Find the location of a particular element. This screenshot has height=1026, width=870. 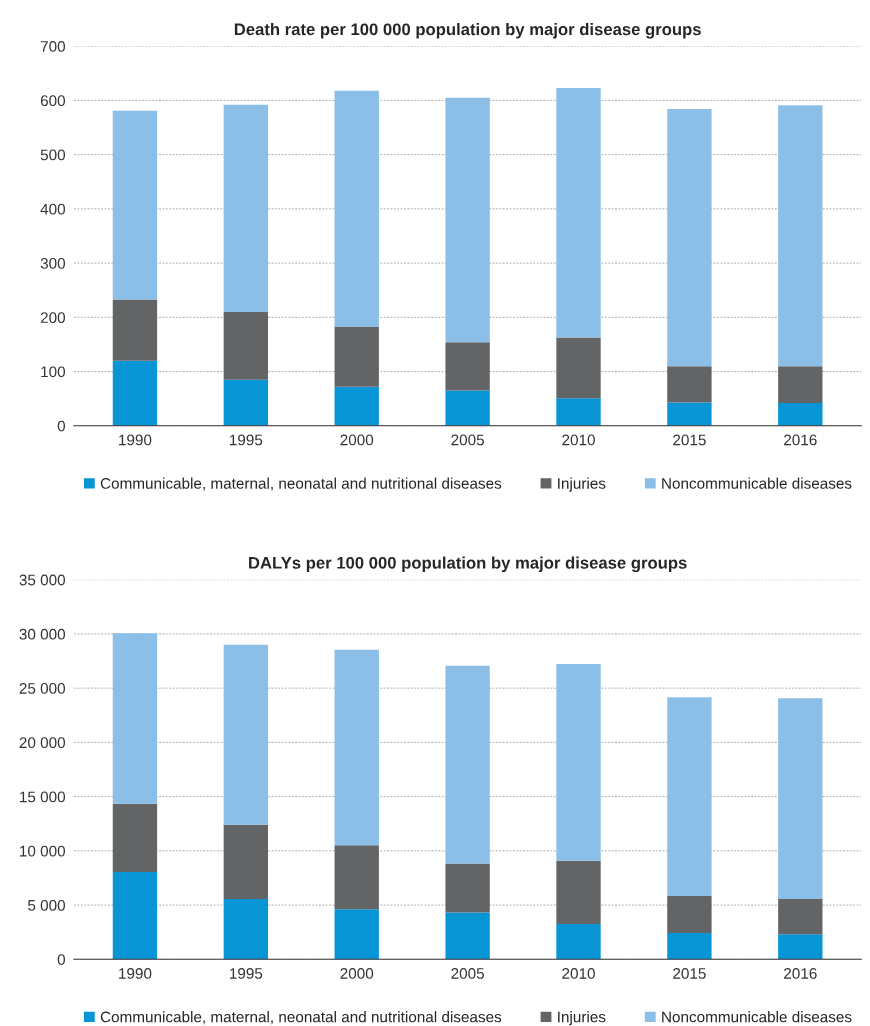

y-tick-label: 35 000 is located at coordinates (42, 580).